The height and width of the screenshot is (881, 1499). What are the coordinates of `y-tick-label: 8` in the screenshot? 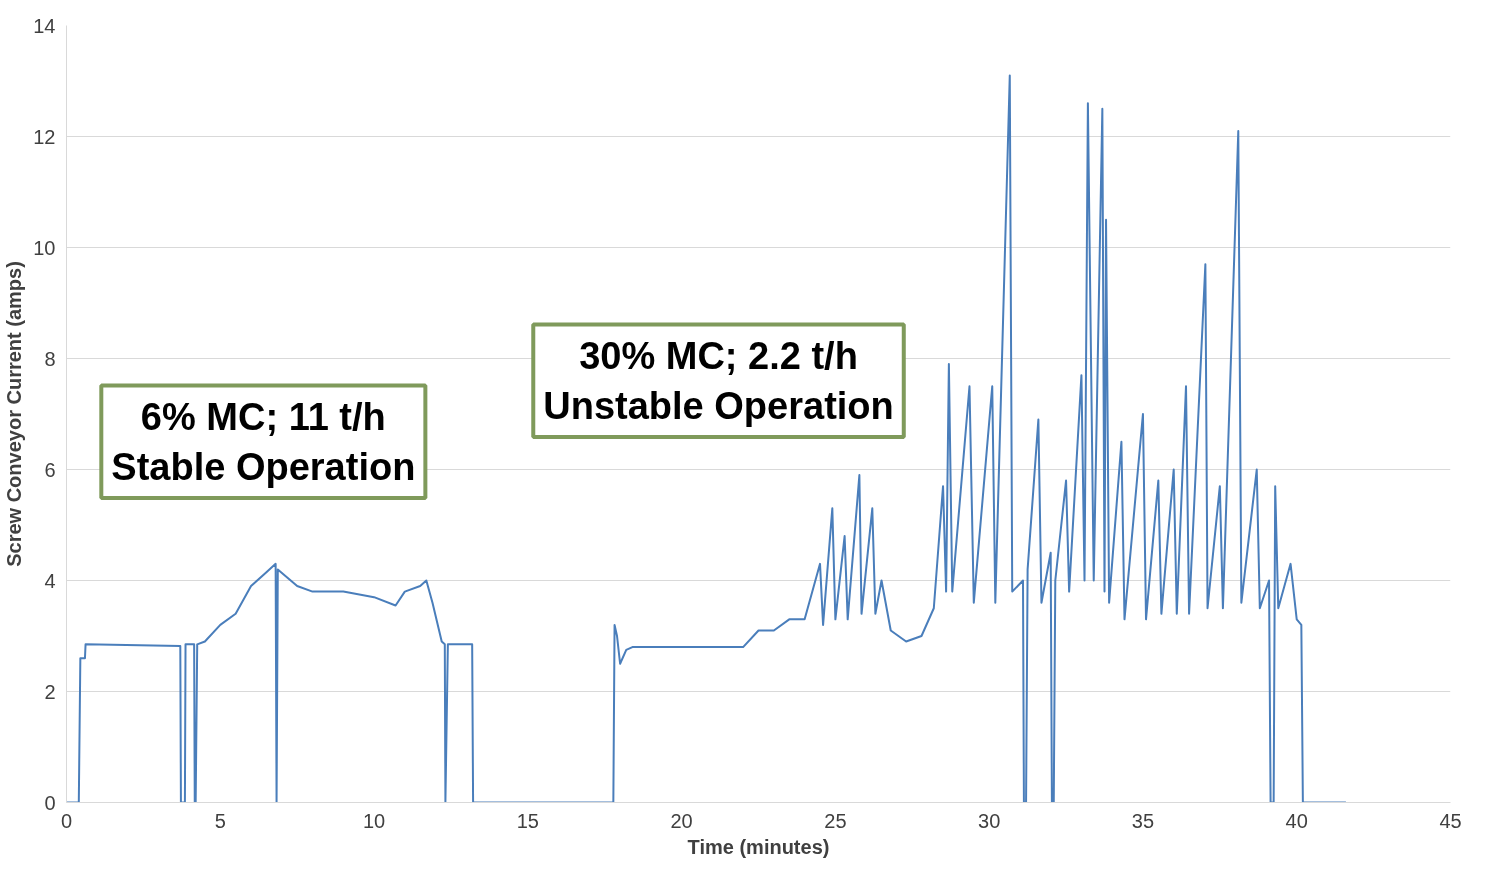 It's located at (50, 358).